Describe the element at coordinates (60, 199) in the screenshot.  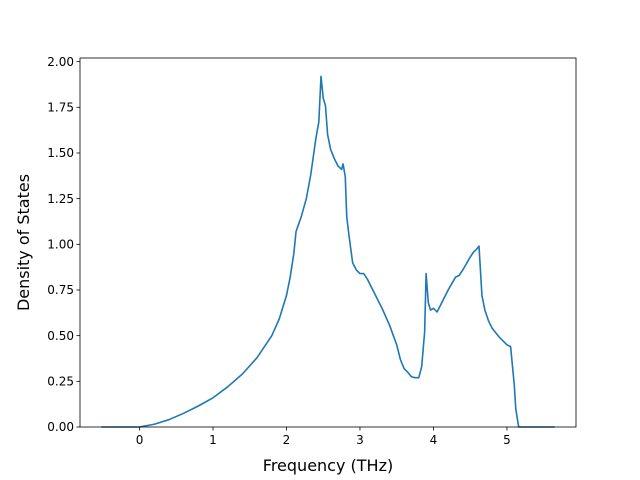
I see `y-tick-label: 1.25` at that location.